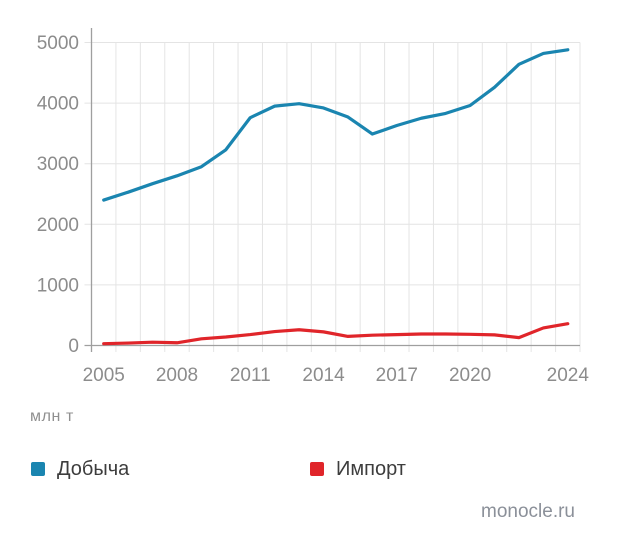  I want to click on legend-item-import: Импорт, so click(358, 469).